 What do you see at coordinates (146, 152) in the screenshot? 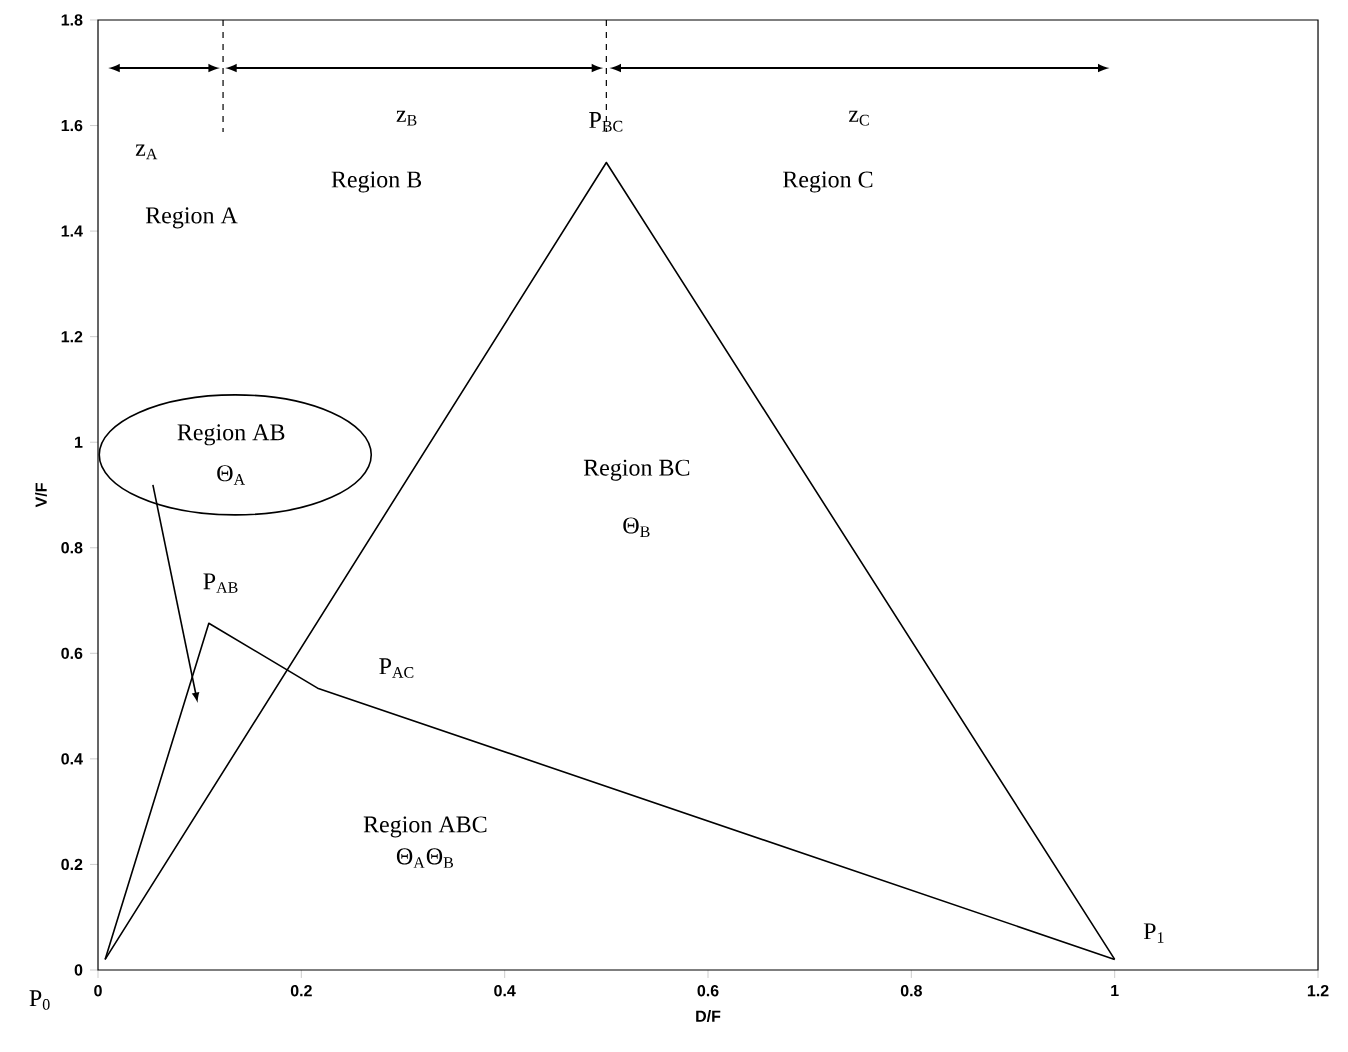
I see `annotation: z$_{A}$` at bounding box center [146, 152].